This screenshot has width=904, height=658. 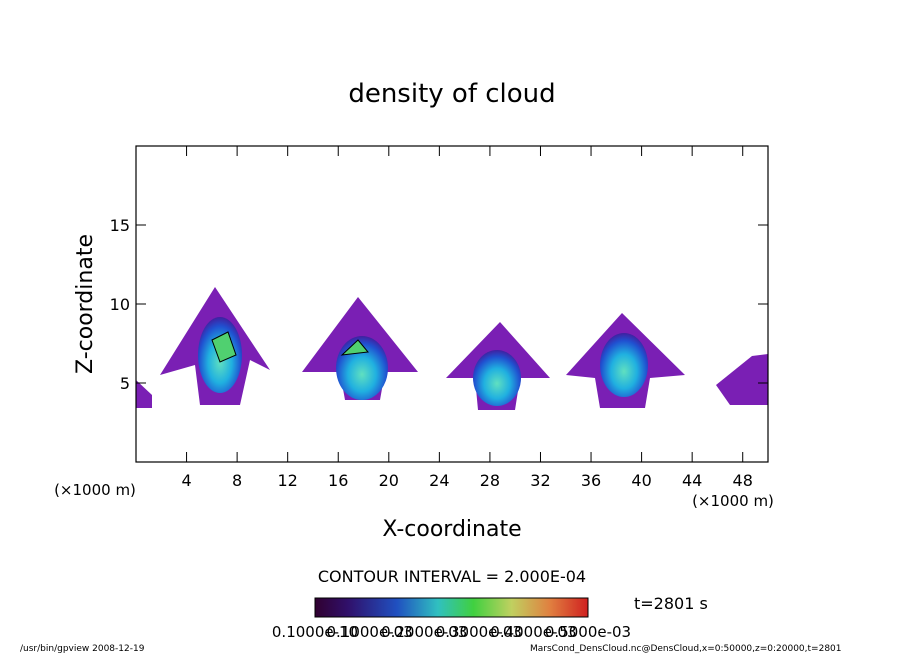 I want to click on x-tick-label: 40, so click(x=641, y=480).